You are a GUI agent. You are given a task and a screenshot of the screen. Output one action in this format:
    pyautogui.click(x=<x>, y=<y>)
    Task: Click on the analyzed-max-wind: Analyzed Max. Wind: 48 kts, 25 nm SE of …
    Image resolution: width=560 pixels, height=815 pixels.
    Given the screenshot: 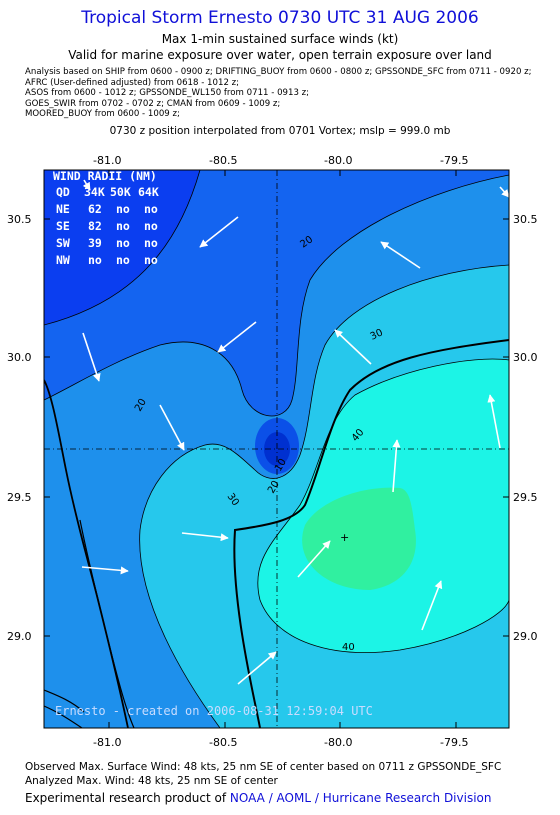 What is the action you would take?
    pyautogui.click(x=151, y=781)
    